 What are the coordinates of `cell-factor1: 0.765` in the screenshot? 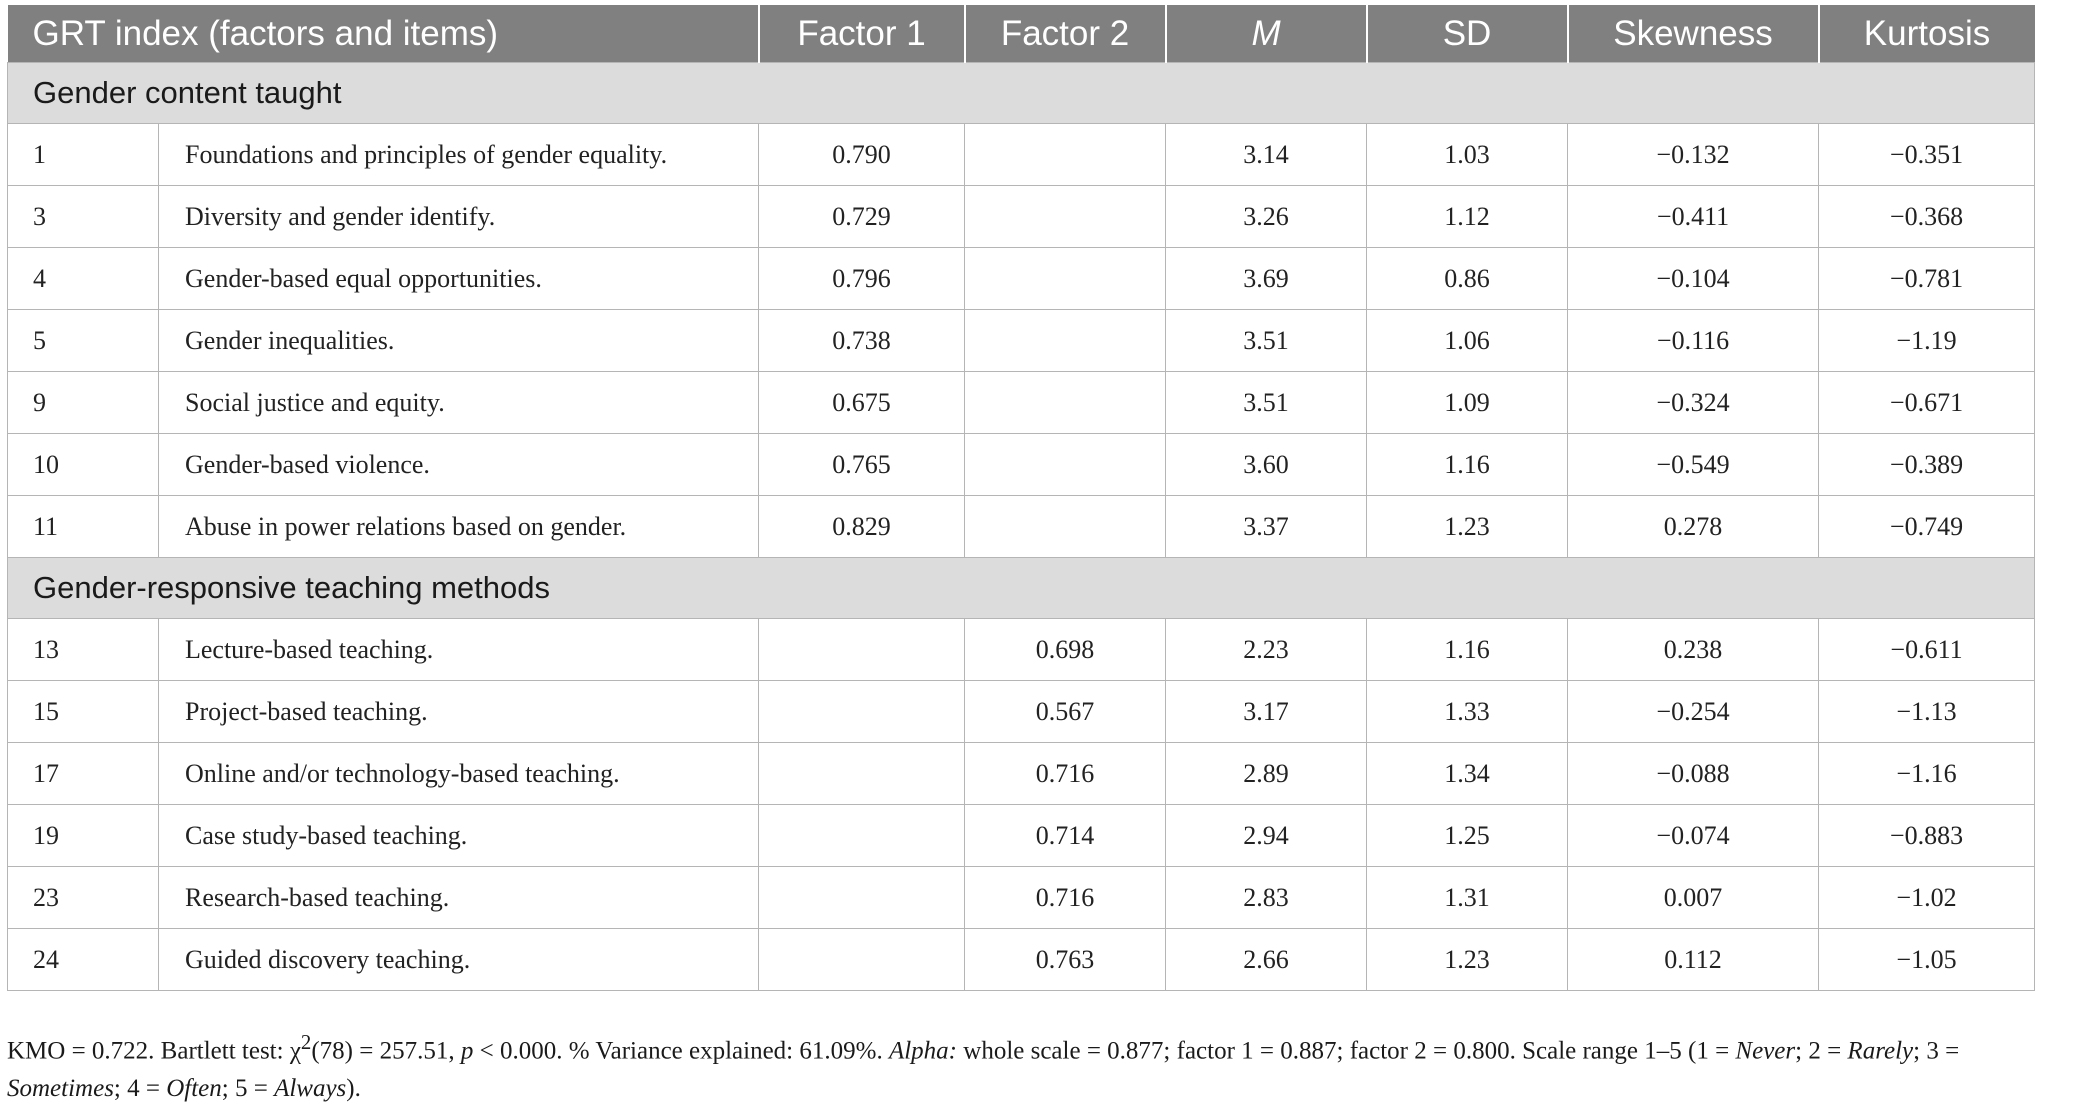 It's located at (862, 464).